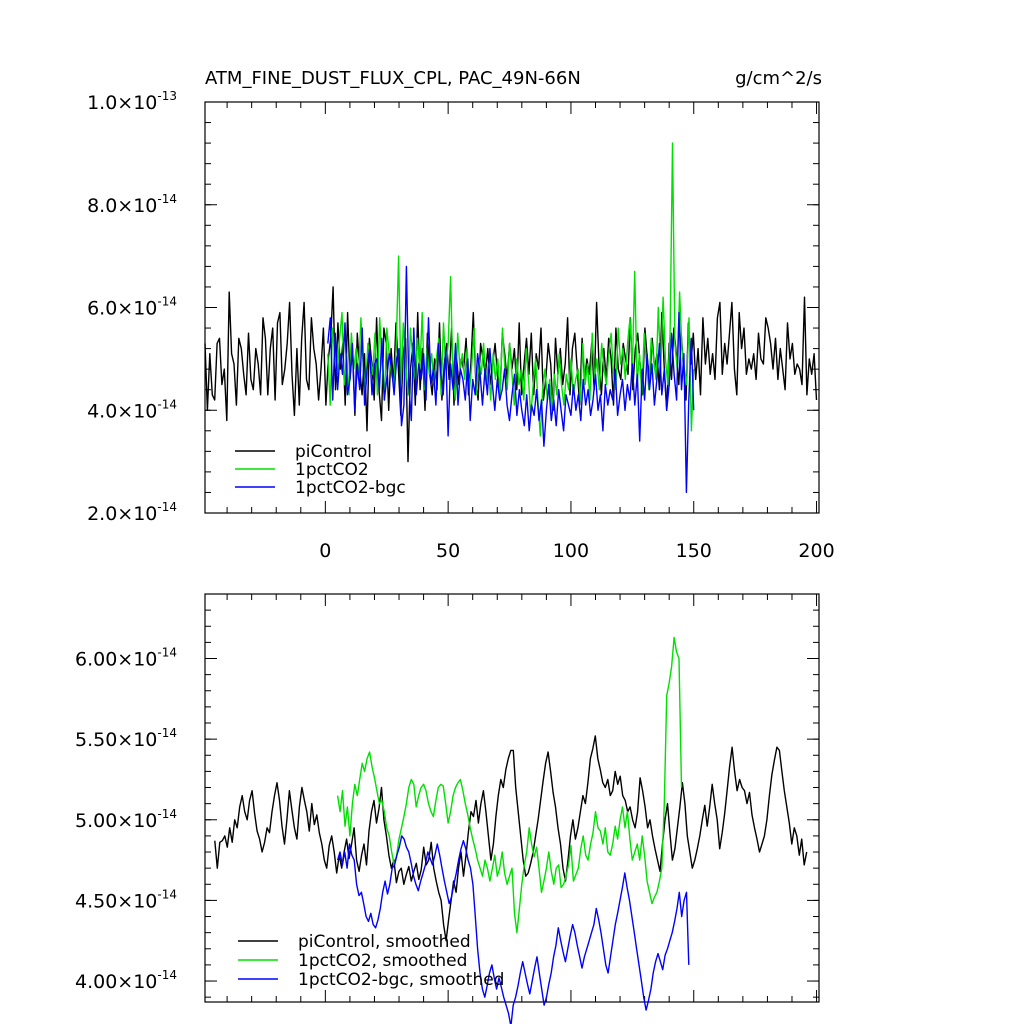 This screenshot has width=1024, height=1024. I want to click on y-tick-label: 1.0×10⁻¹³, so click(132, 101).